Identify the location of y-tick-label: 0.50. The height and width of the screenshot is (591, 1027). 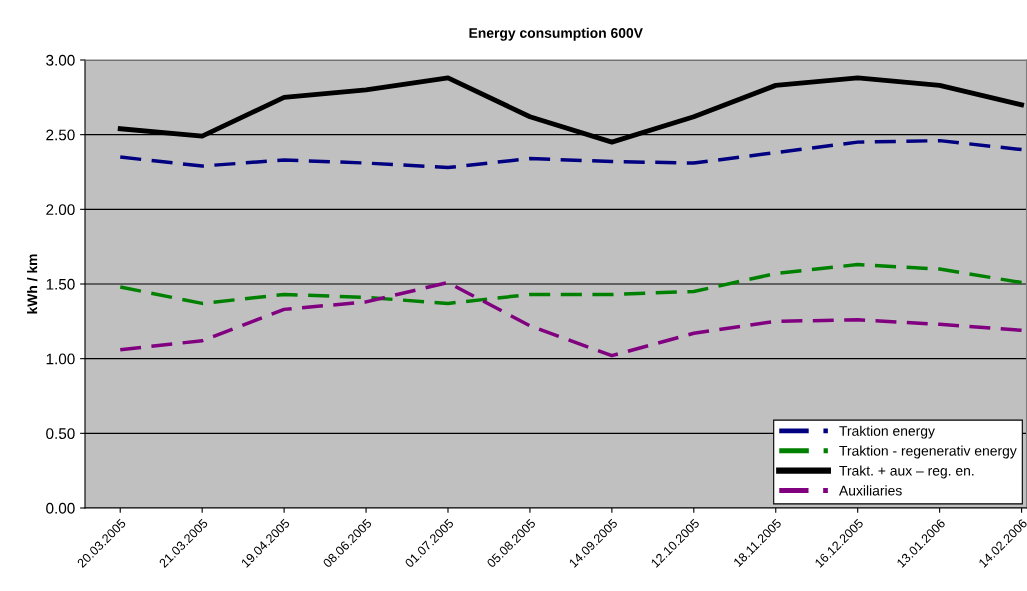
(60, 434).